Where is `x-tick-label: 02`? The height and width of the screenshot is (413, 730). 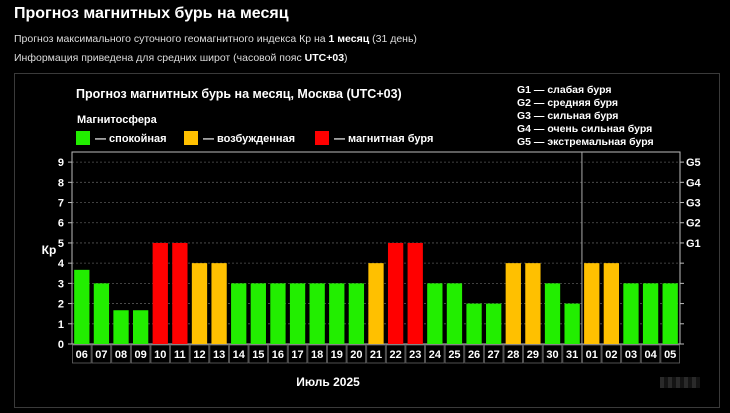
x-tick-label: 02 is located at coordinates (611, 355).